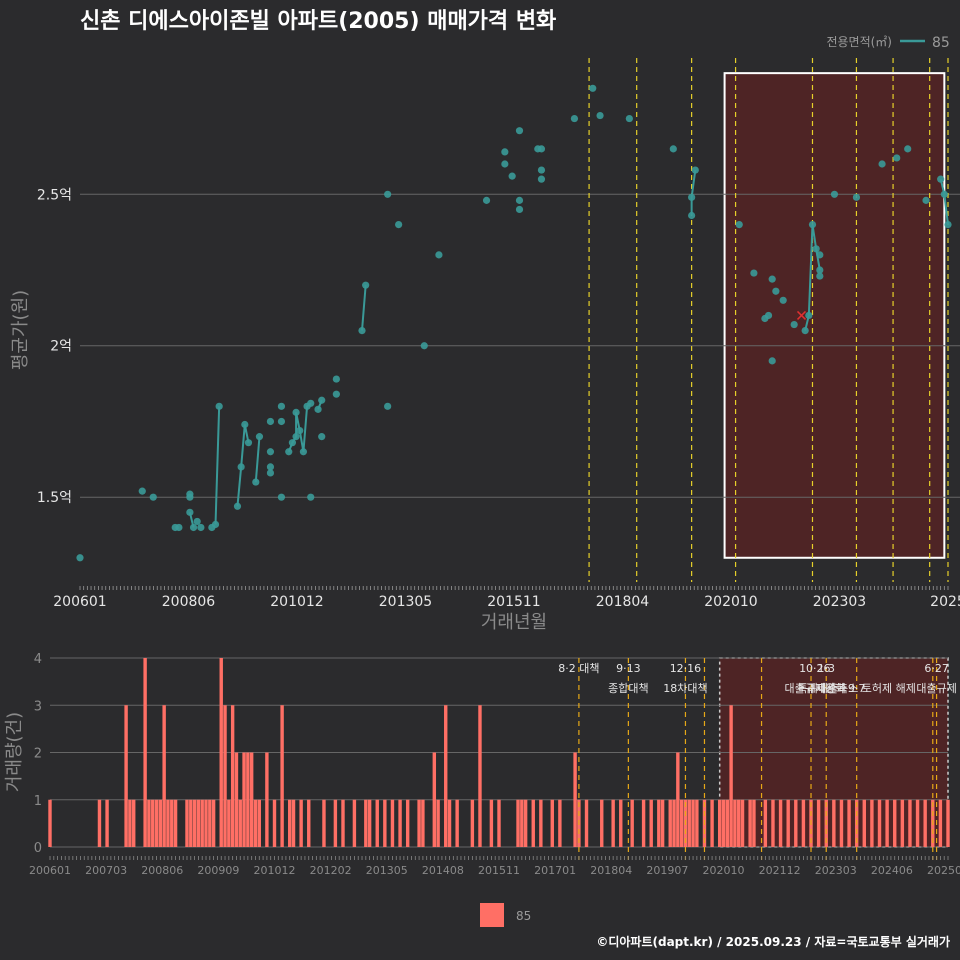 The height and width of the screenshot is (960, 960). I want to click on x-tick-label: 200601, so click(50, 870).